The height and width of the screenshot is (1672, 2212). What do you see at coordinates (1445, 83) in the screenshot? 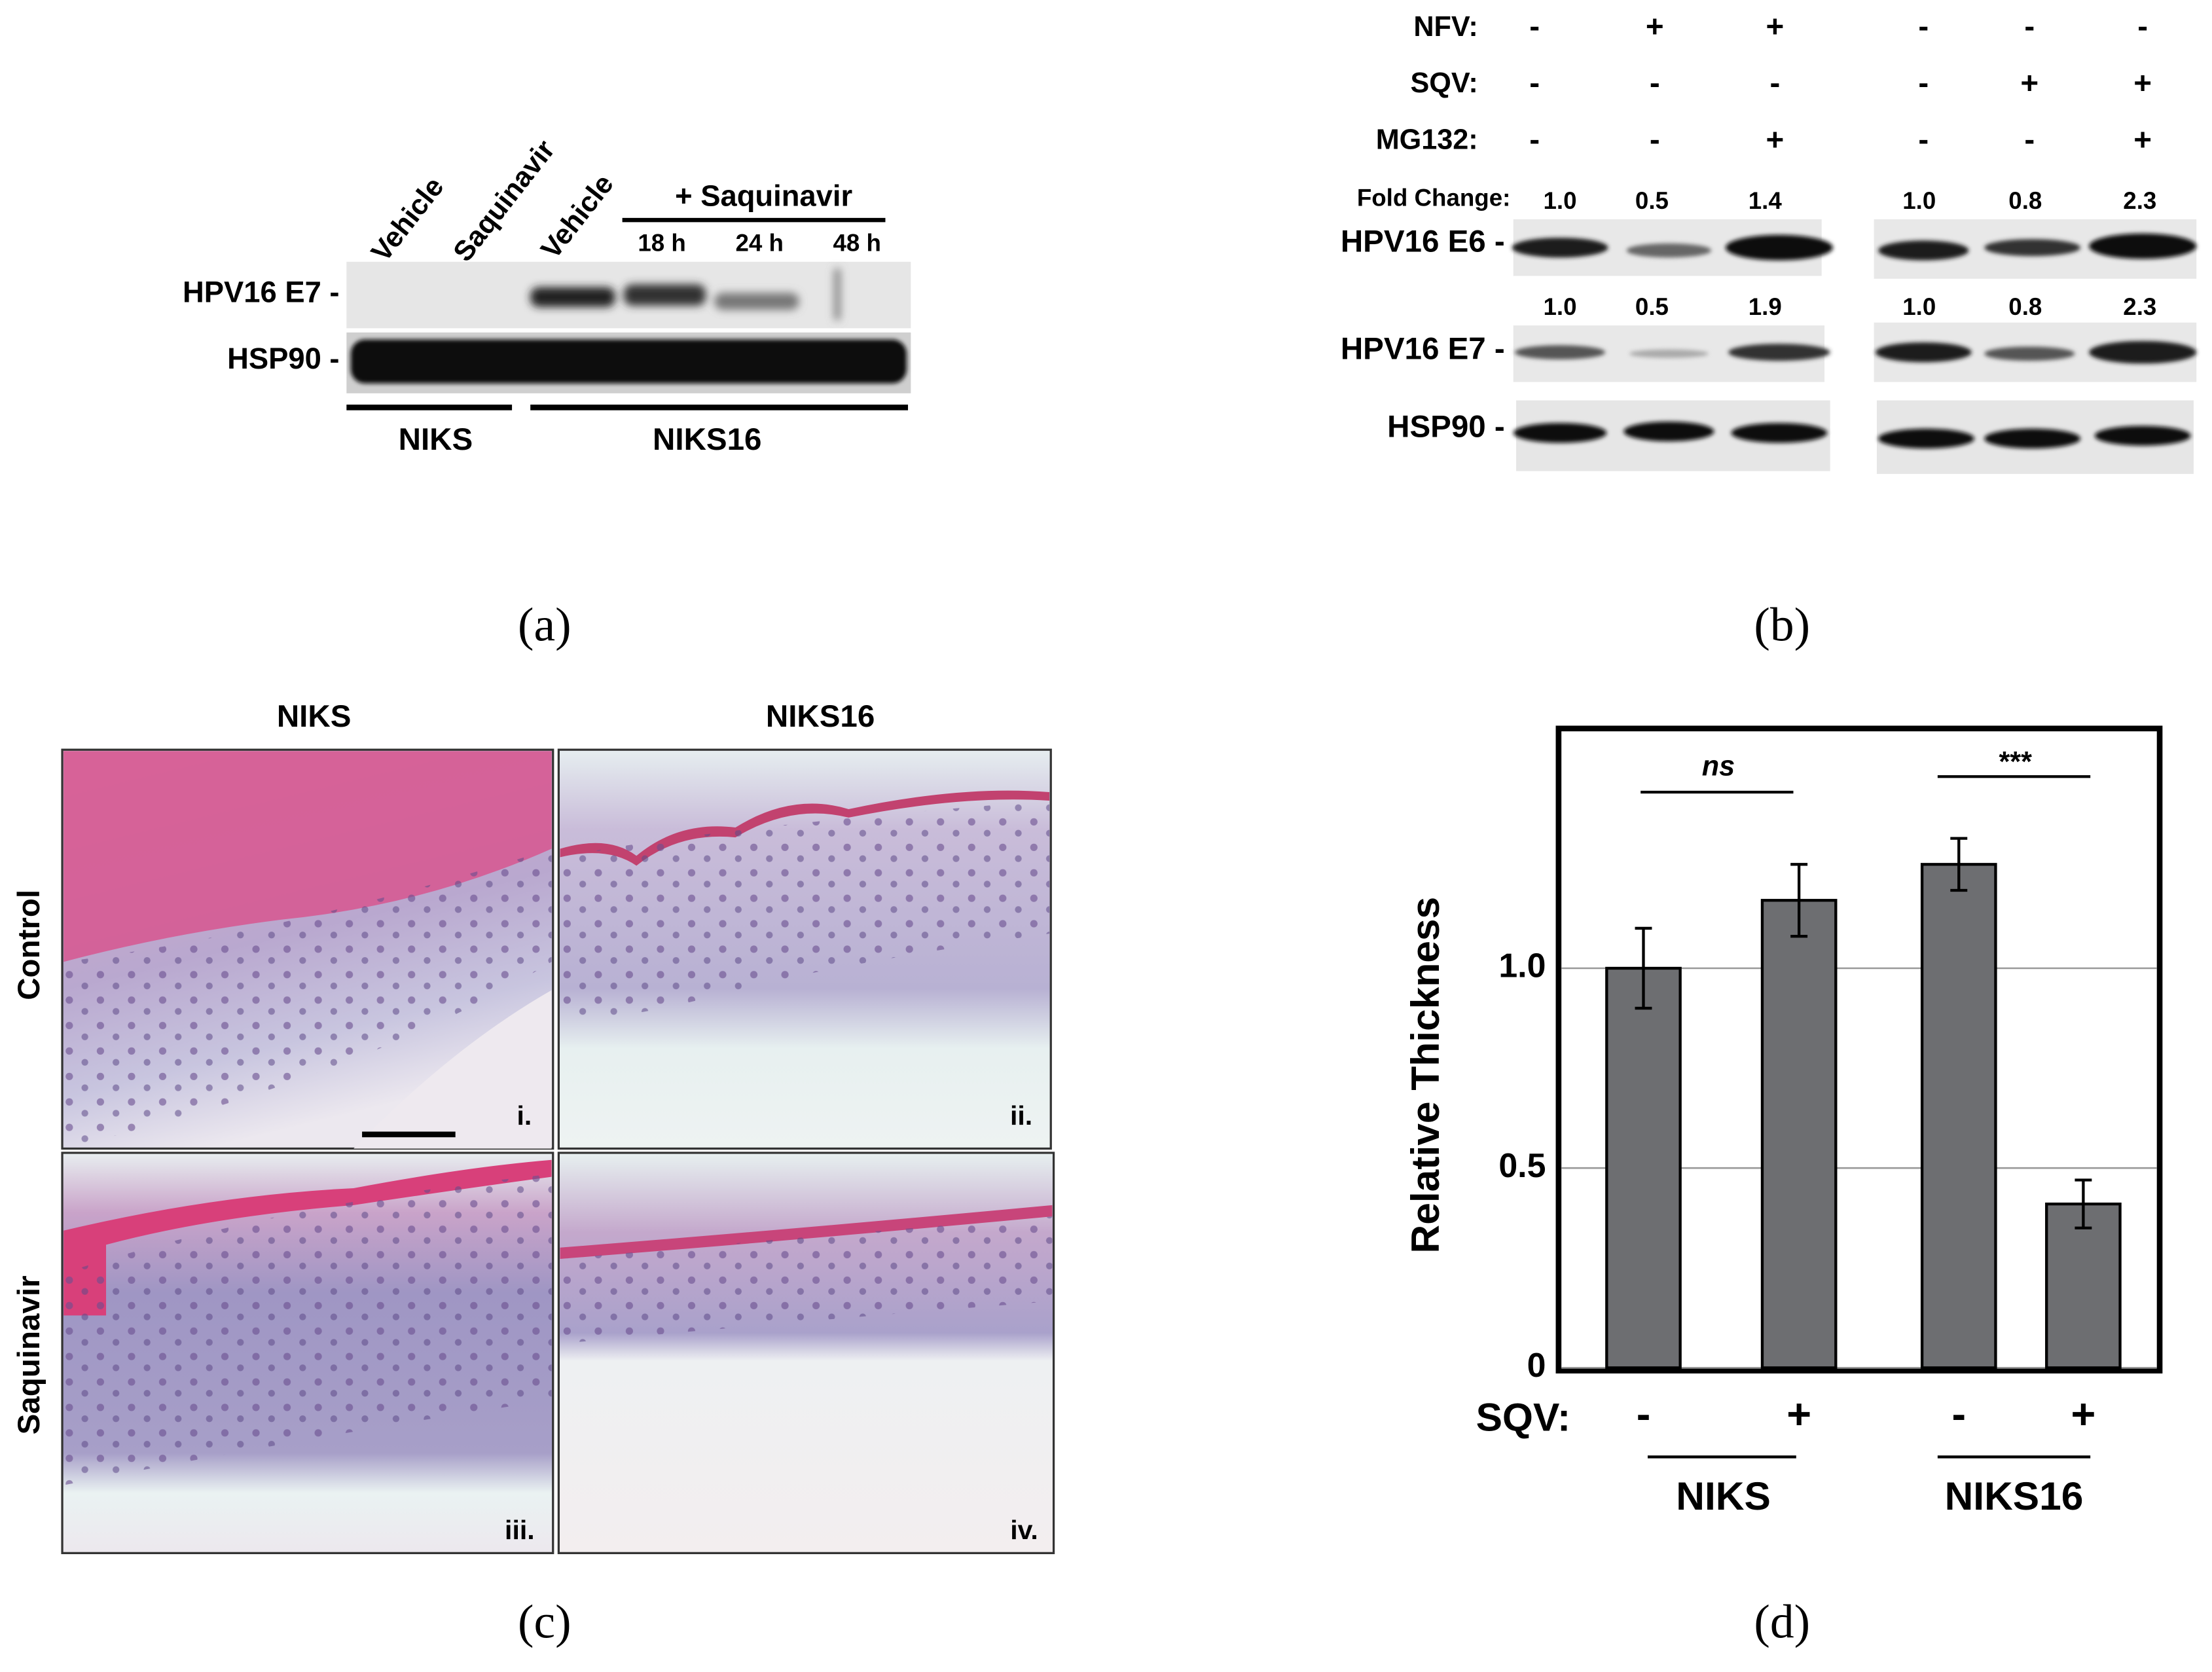
I see `condition-label: SQV:` at bounding box center [1445, 83].